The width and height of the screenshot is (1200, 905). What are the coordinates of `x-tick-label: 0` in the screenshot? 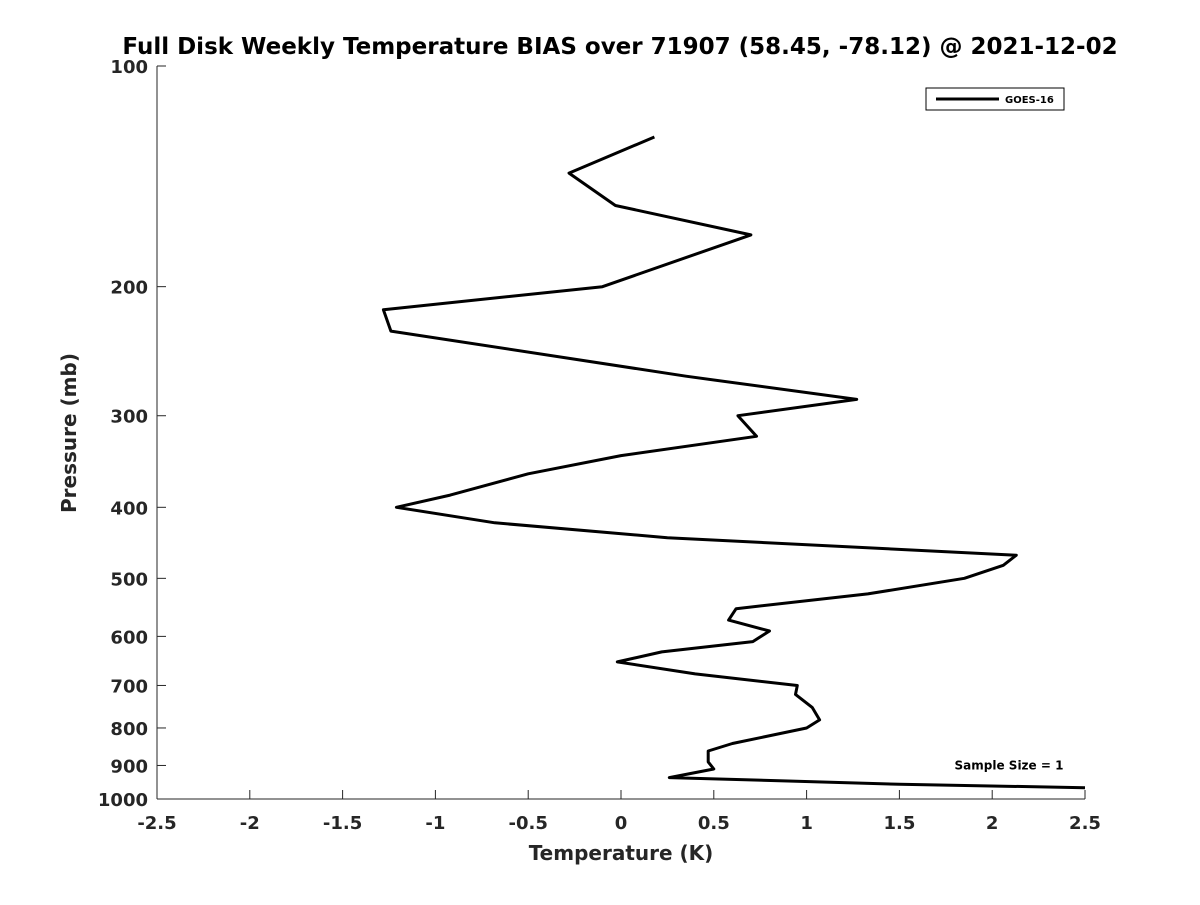 It's located at (621, 823).